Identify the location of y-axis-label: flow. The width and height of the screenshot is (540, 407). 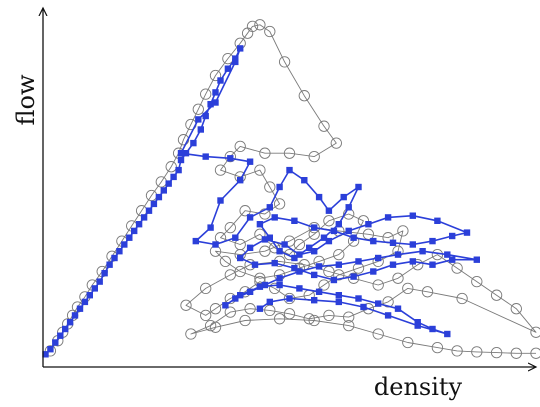
(26, 99).